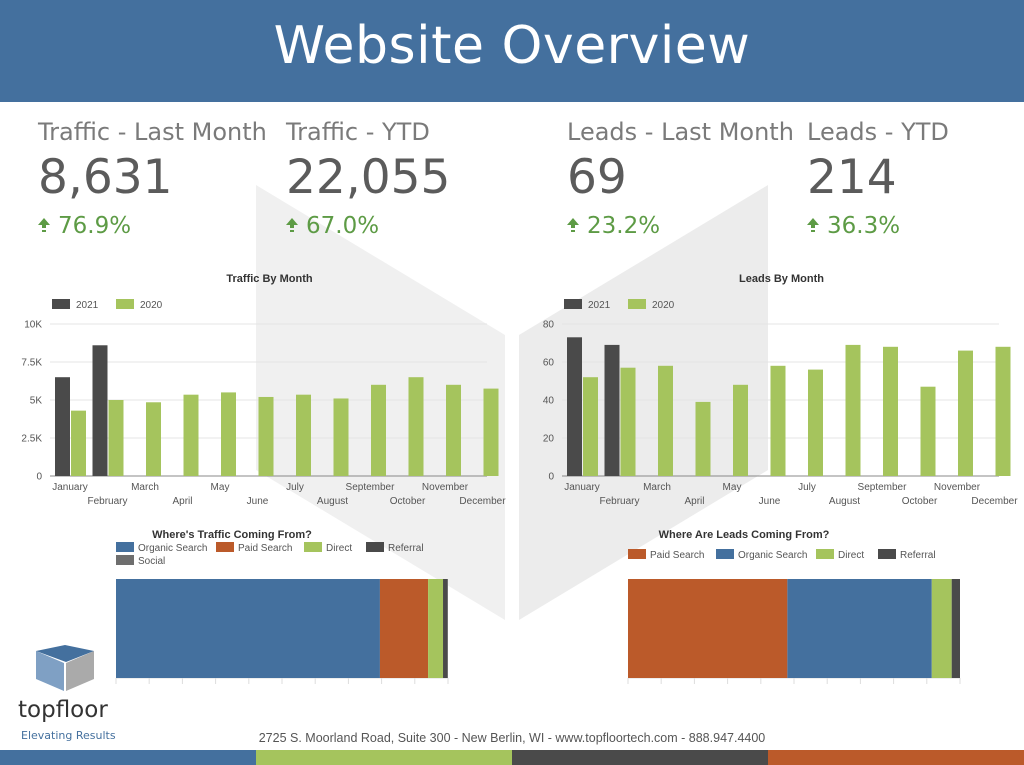  I want to click on x-tick-label: April, so click(694, 501).